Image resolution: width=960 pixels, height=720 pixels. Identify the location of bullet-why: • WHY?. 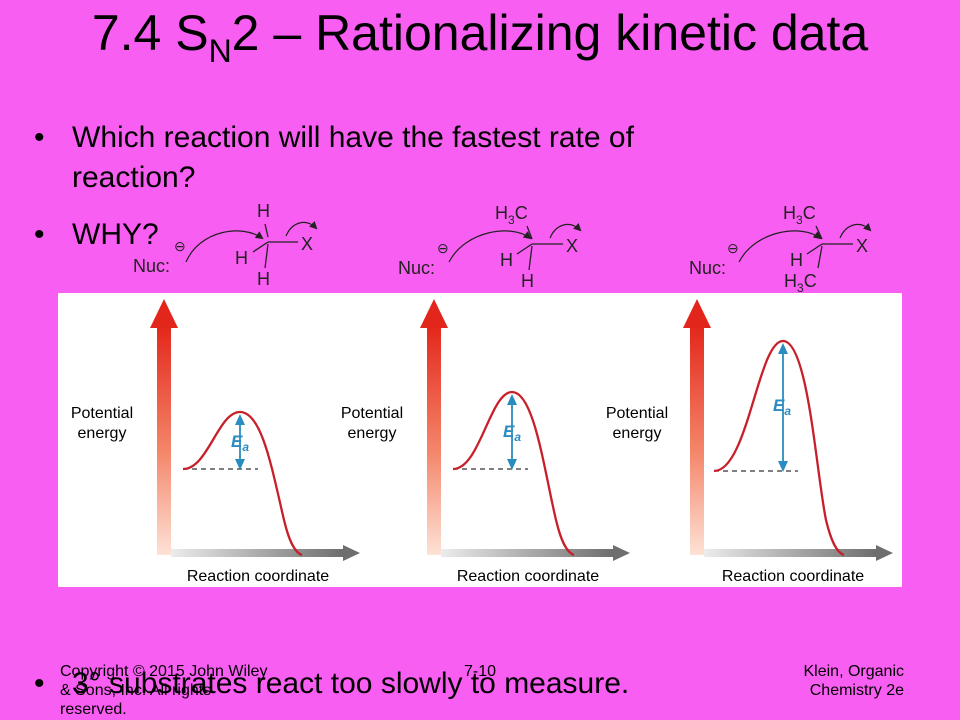
(184, 235).